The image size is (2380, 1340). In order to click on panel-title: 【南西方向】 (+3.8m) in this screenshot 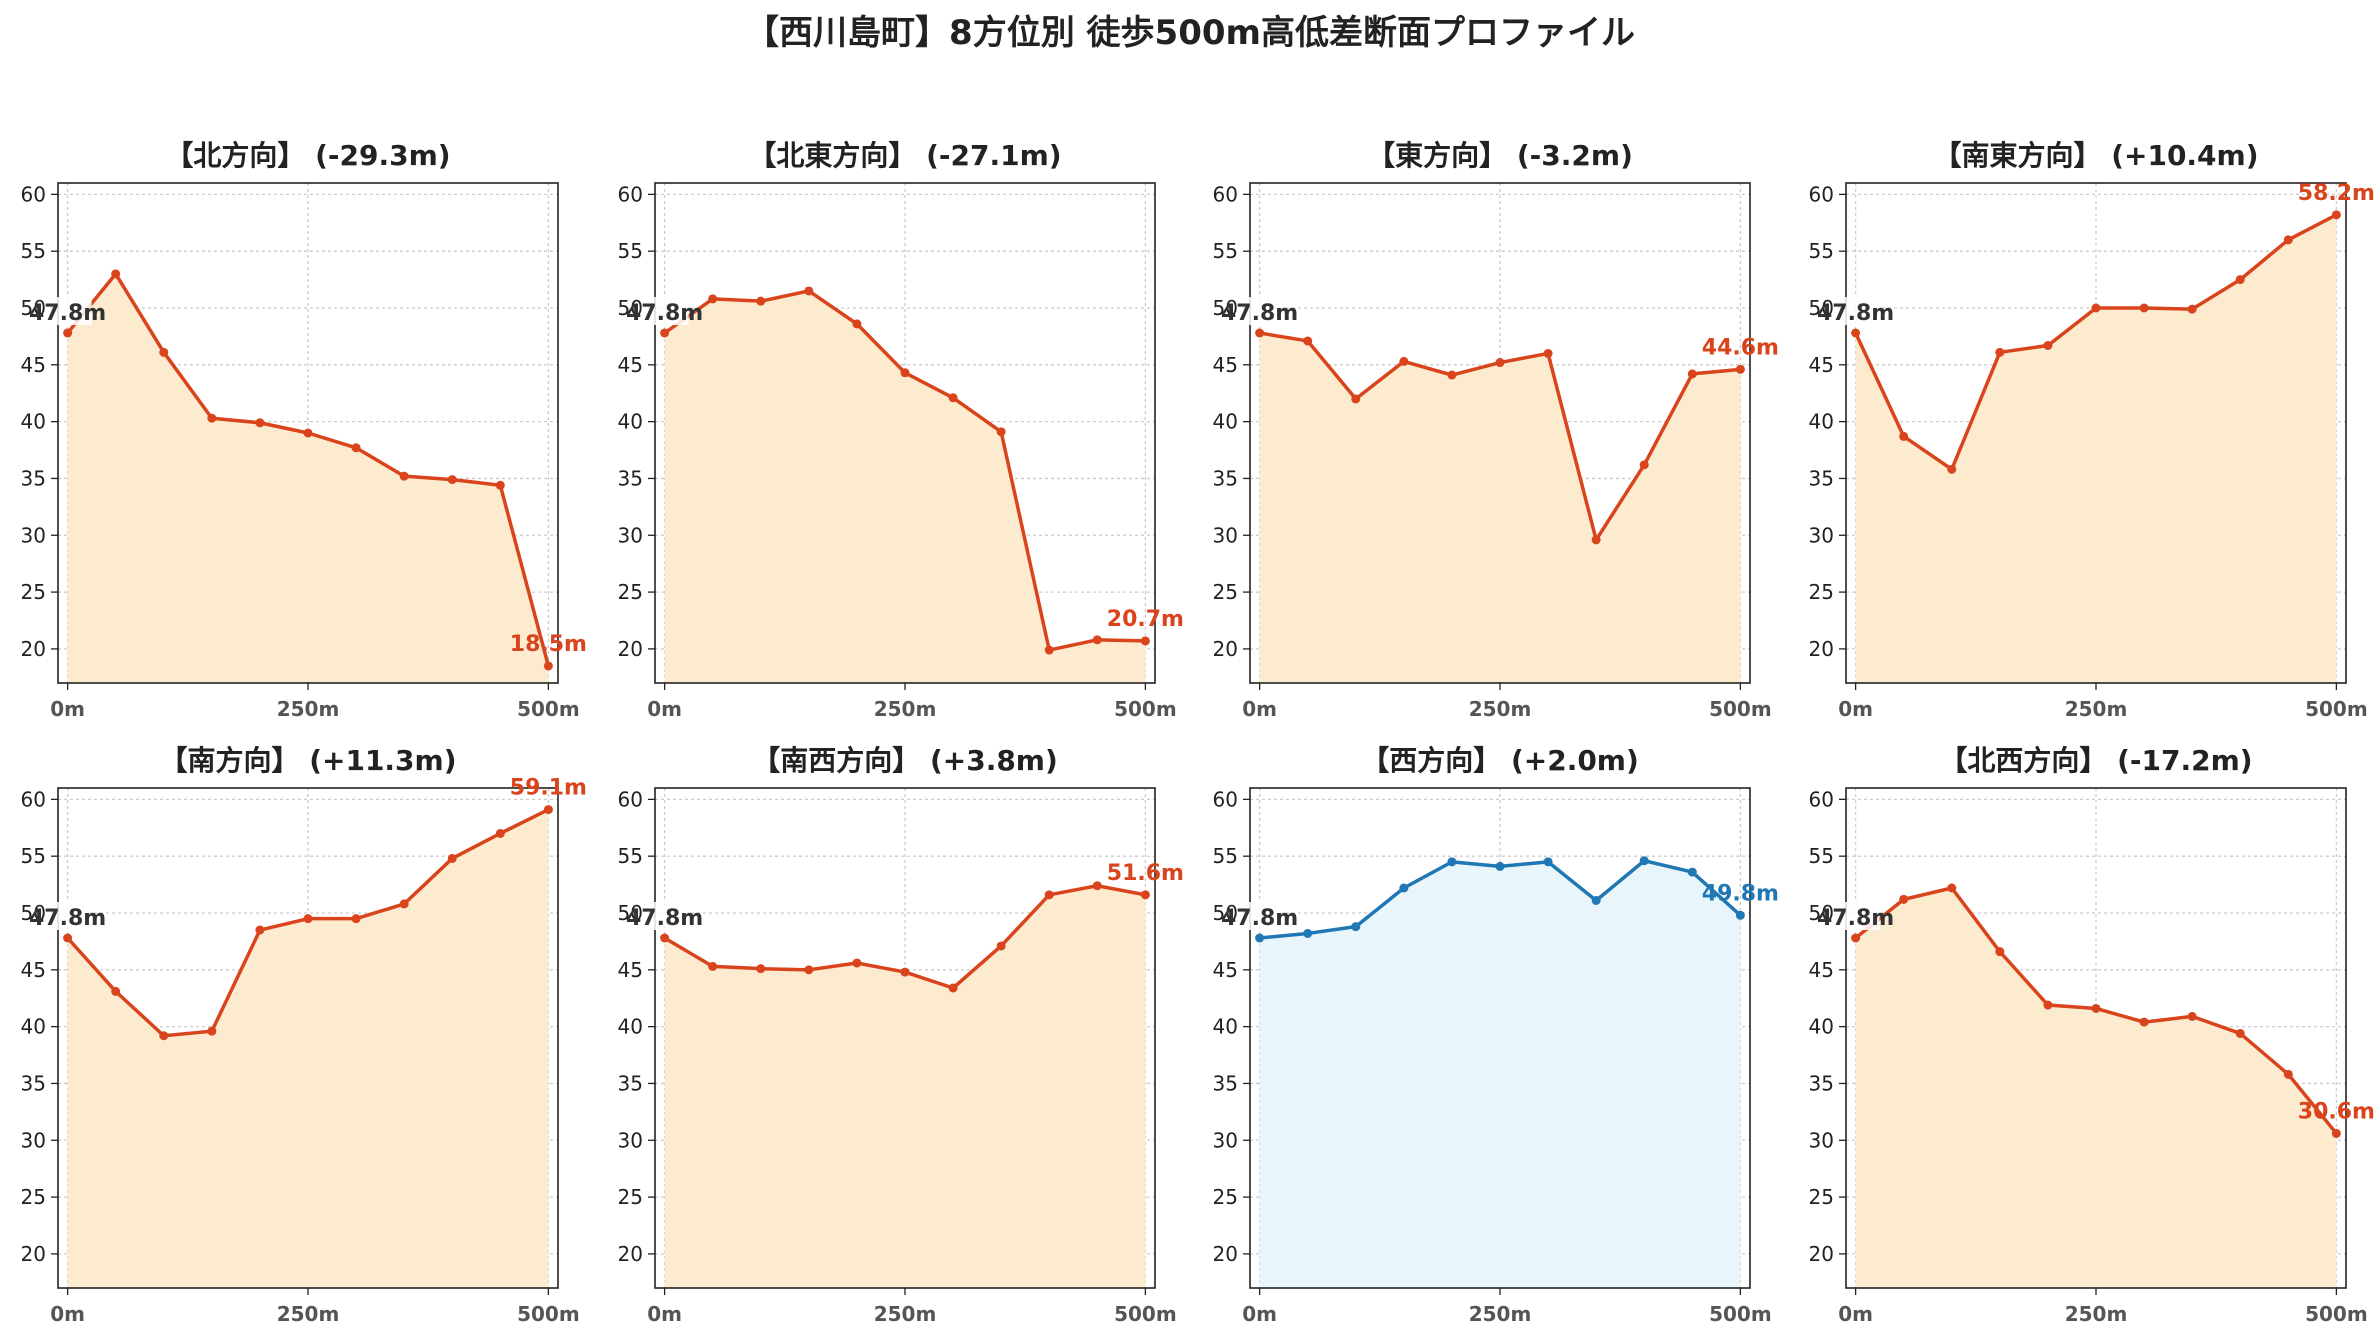, I will do `click(905, 760)`.